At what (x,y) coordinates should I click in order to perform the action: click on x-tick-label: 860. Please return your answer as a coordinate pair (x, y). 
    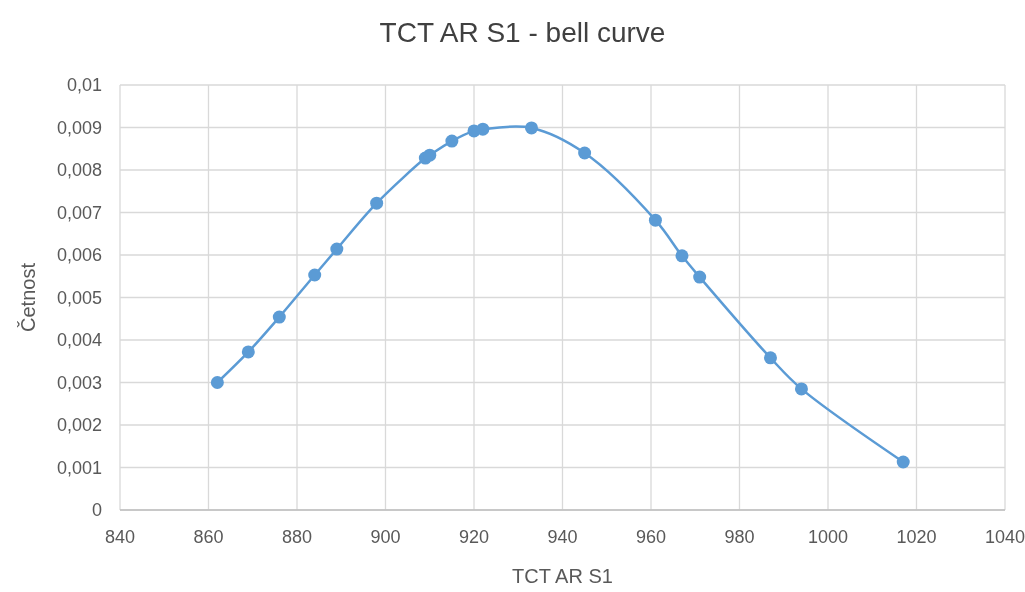
    Looking at the image, I should click on (208, 537).